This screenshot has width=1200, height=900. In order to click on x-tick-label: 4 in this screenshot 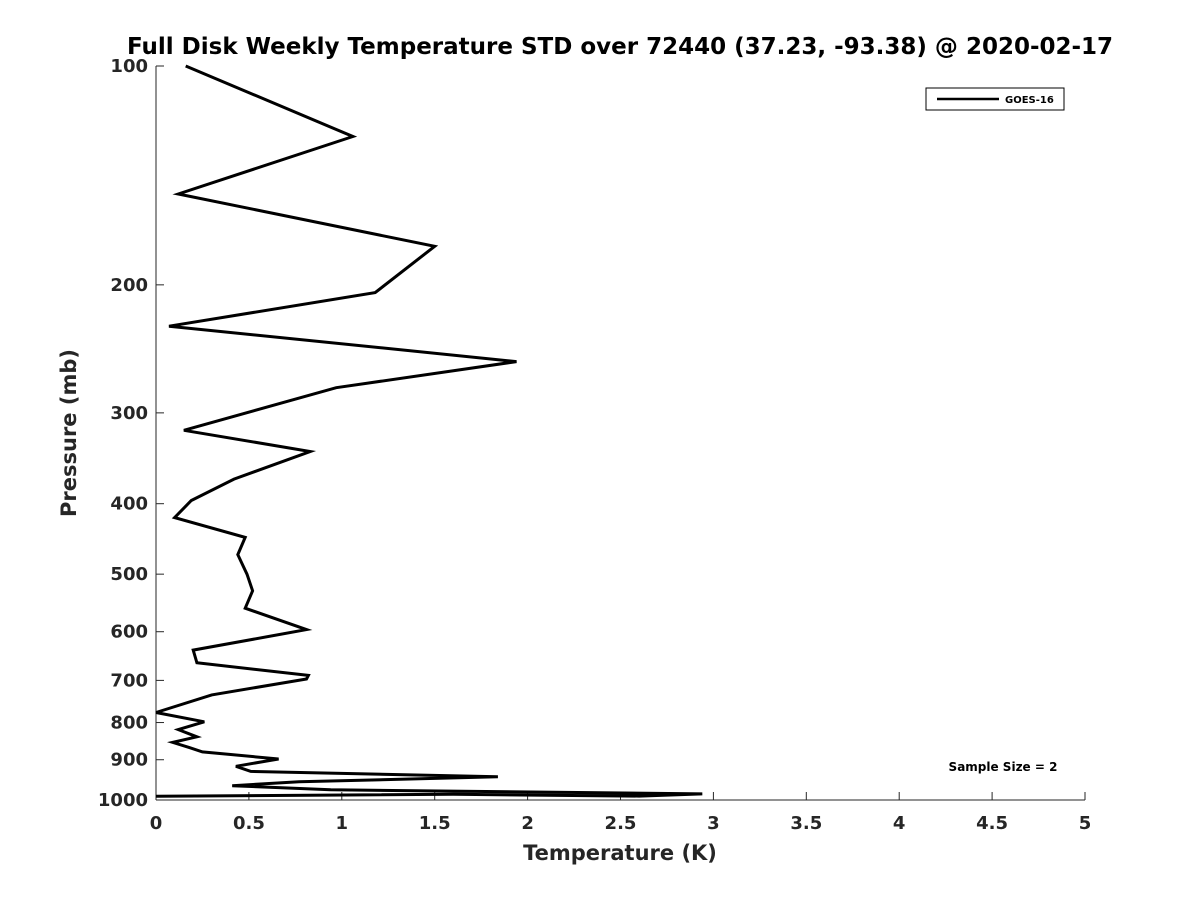, I will do `click(899, 823)`.